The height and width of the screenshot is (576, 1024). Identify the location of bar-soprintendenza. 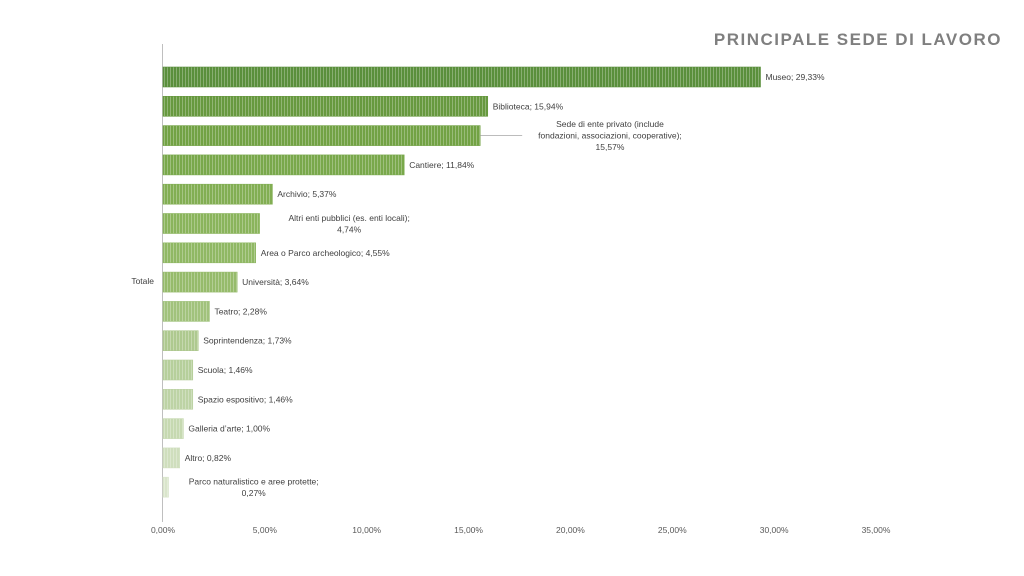
(180, 341).